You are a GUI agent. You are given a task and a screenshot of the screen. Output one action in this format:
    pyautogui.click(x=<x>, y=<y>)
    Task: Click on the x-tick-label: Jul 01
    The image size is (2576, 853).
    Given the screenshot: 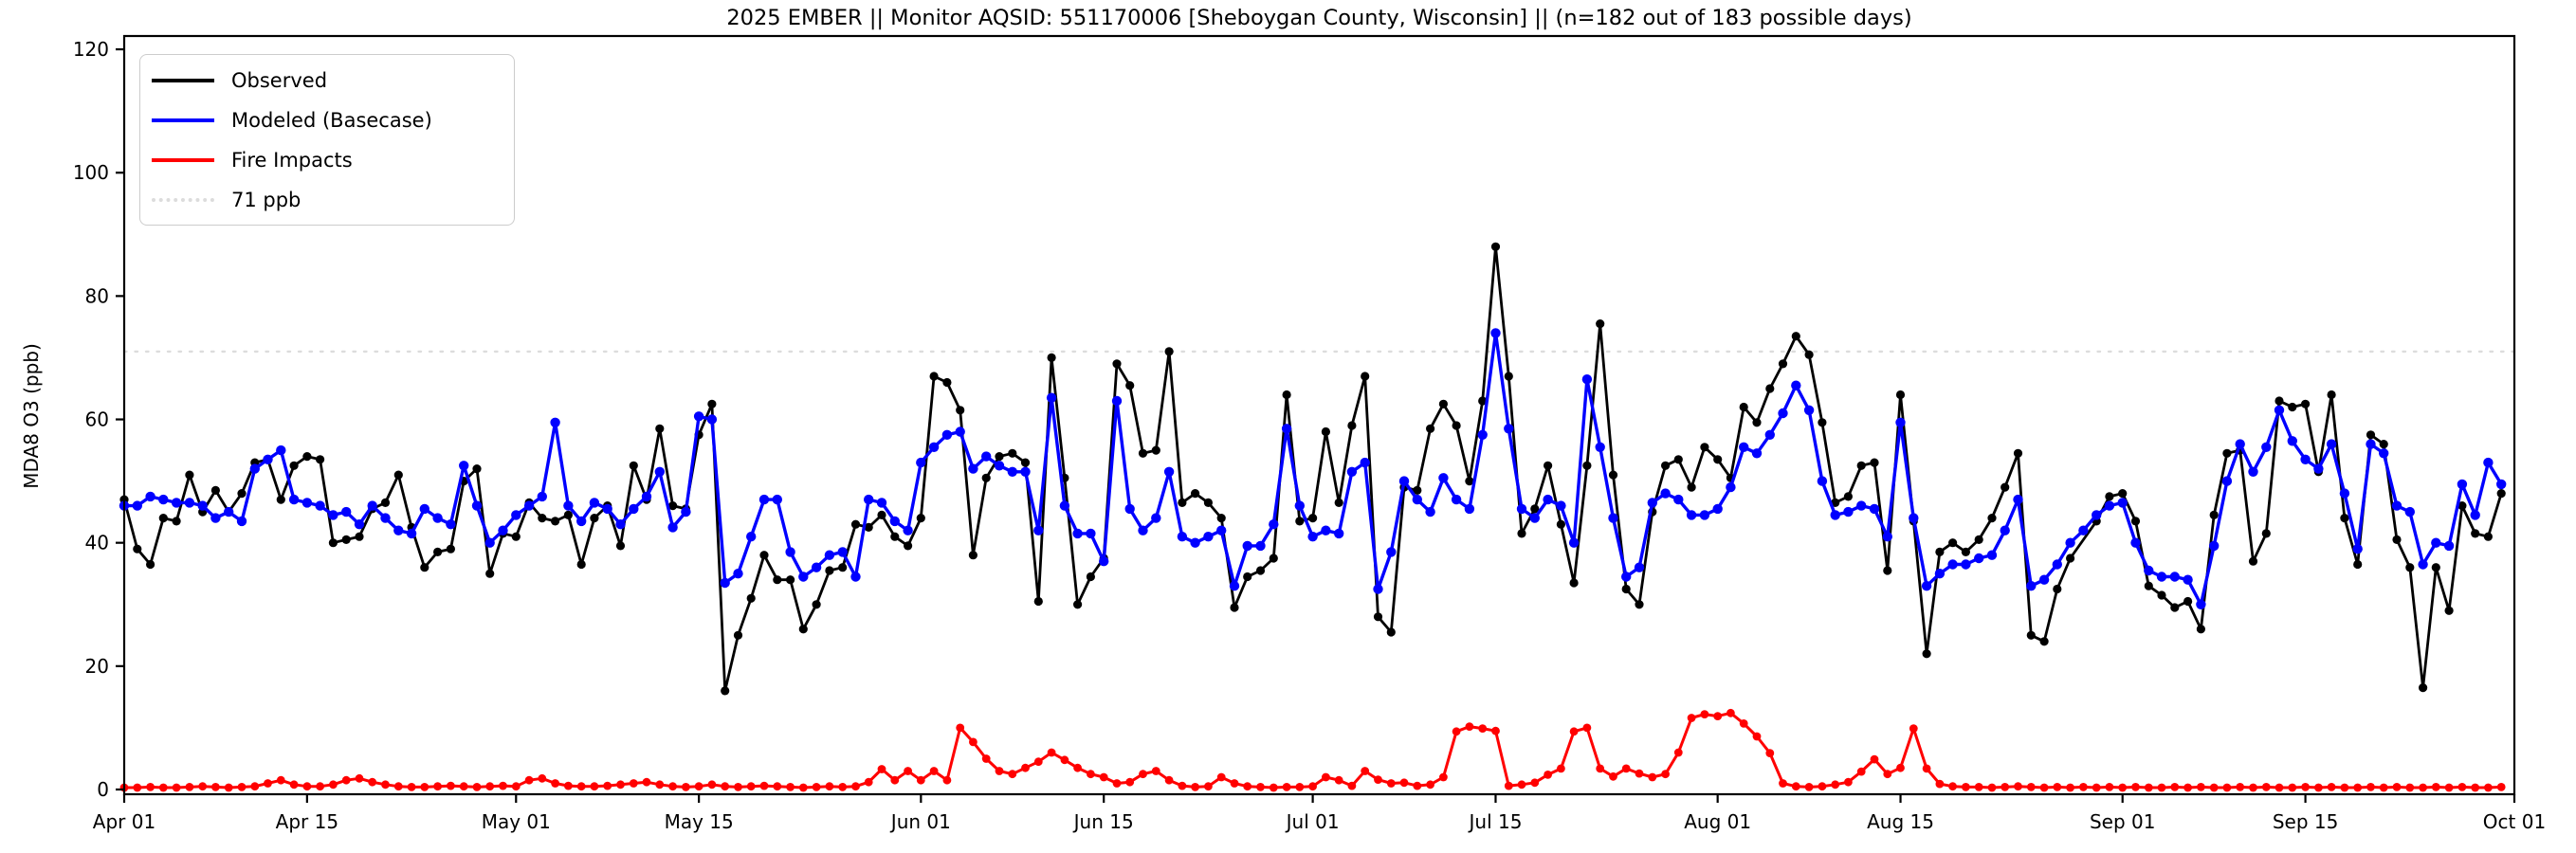 What is the action you would take?
    pyautogui.click(x=1312, y=821)
    